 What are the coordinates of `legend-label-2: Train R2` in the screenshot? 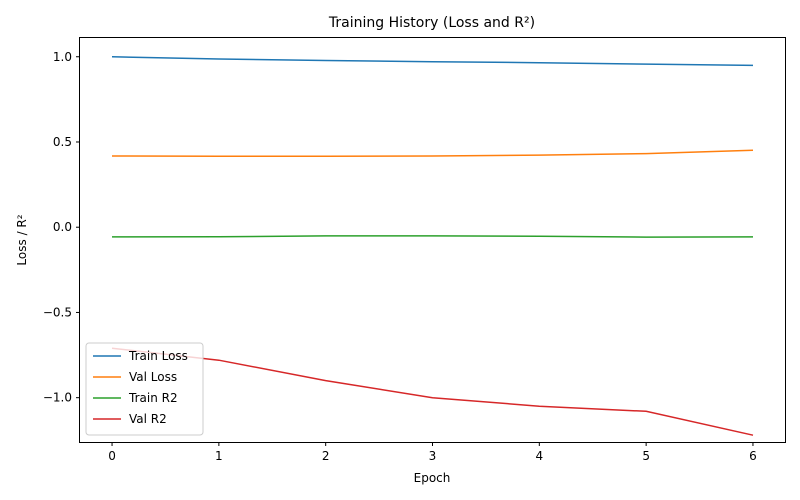 It's located at (153, 398).